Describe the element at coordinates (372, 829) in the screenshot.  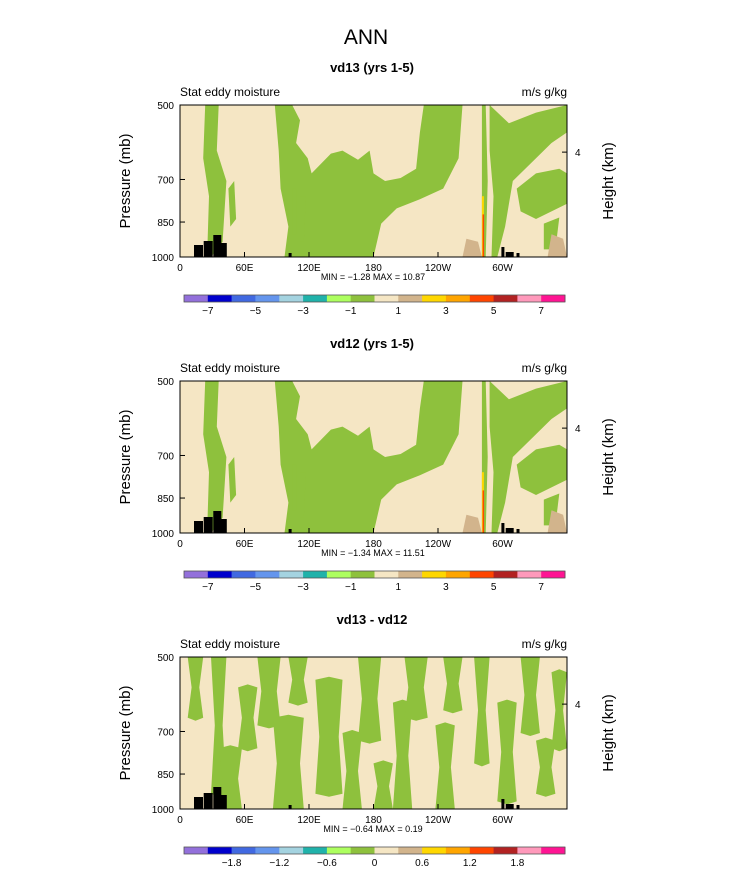
I see `min-max-label: MIN = −0.64 MAX = 0.19` at that location.